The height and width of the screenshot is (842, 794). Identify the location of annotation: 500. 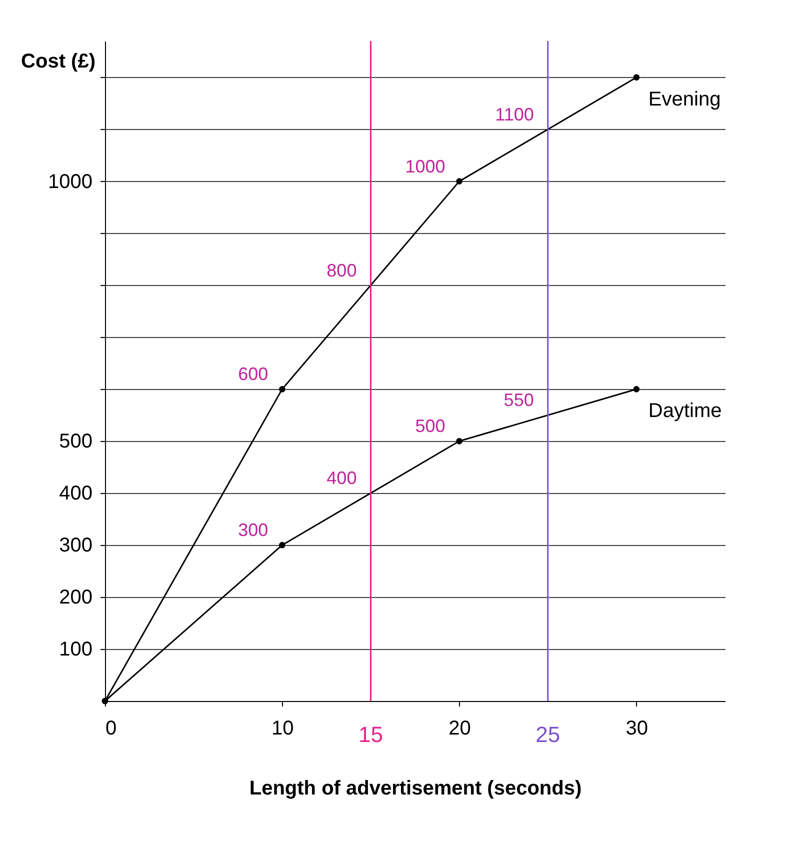
(430, 426).